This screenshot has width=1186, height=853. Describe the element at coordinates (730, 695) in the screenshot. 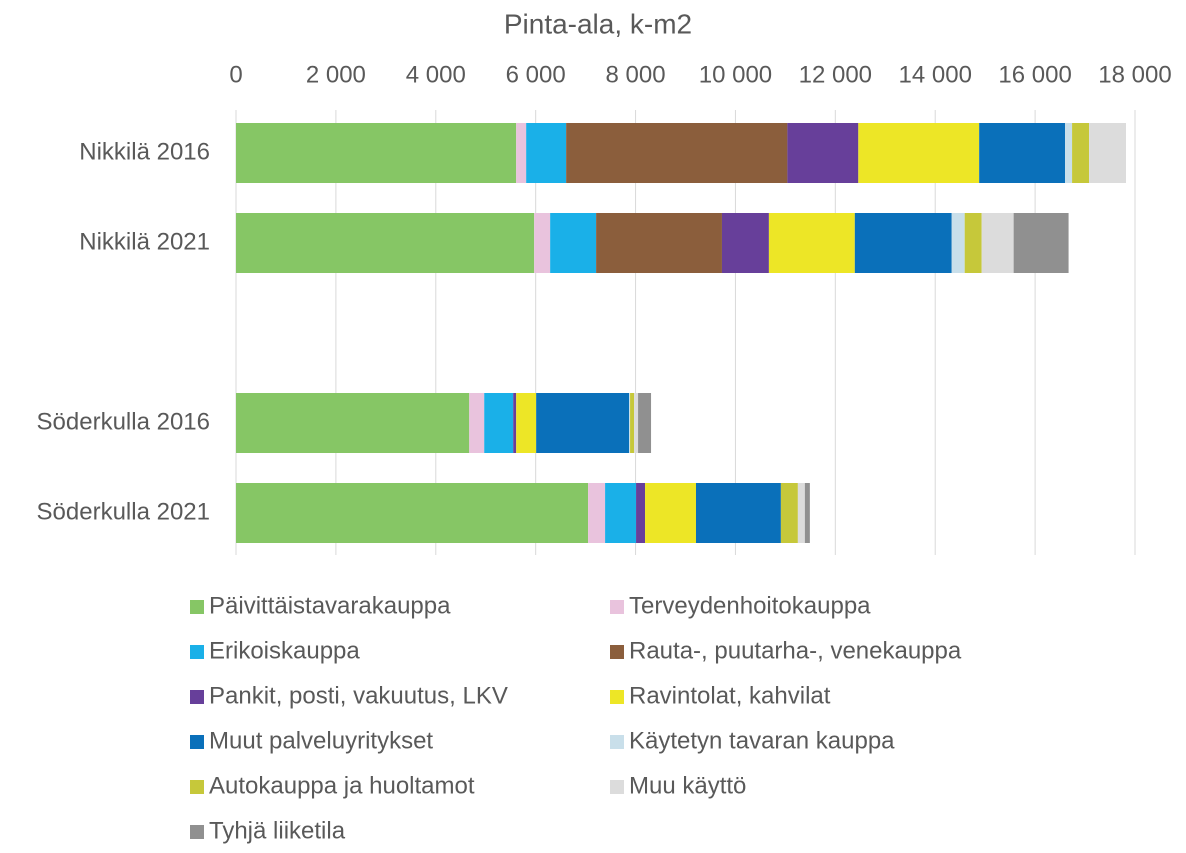

I see `legend-label: Ravintolat, kahvilat` at that location.